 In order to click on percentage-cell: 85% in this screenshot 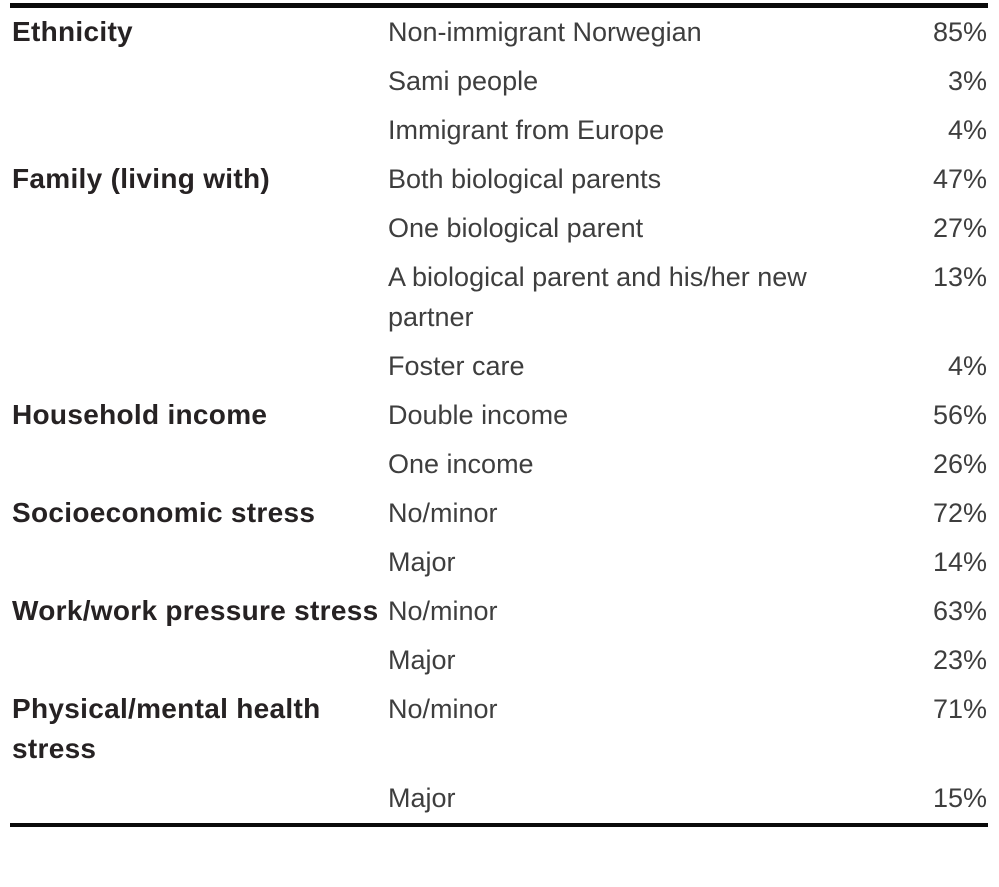, I will do `click(959, 32)`.